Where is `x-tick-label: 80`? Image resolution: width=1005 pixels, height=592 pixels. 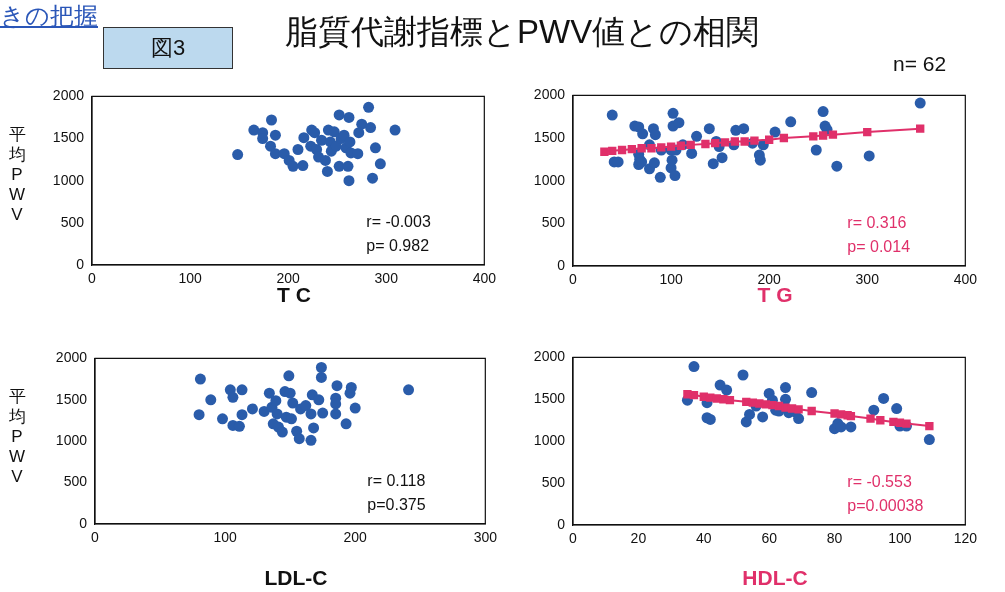 x-tick-label: 80 is located at coordinates (834, 538).